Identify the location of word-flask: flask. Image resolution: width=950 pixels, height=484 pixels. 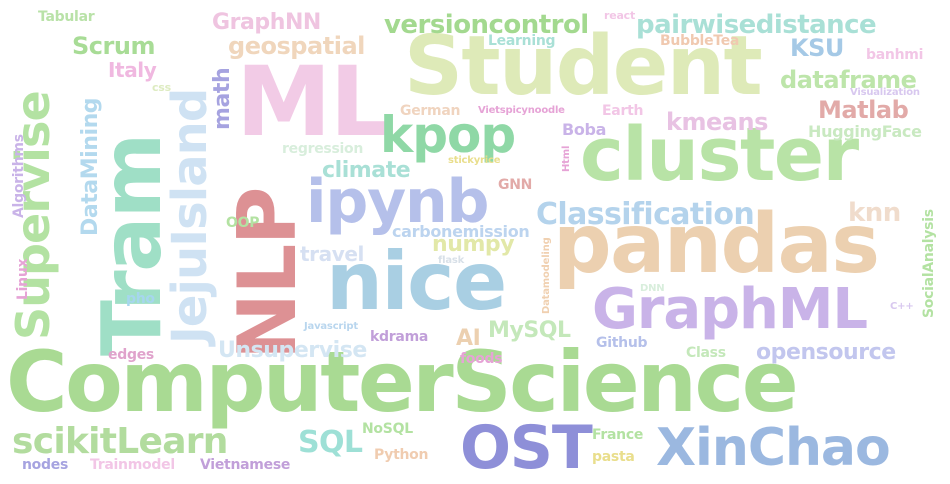
(451, 260).